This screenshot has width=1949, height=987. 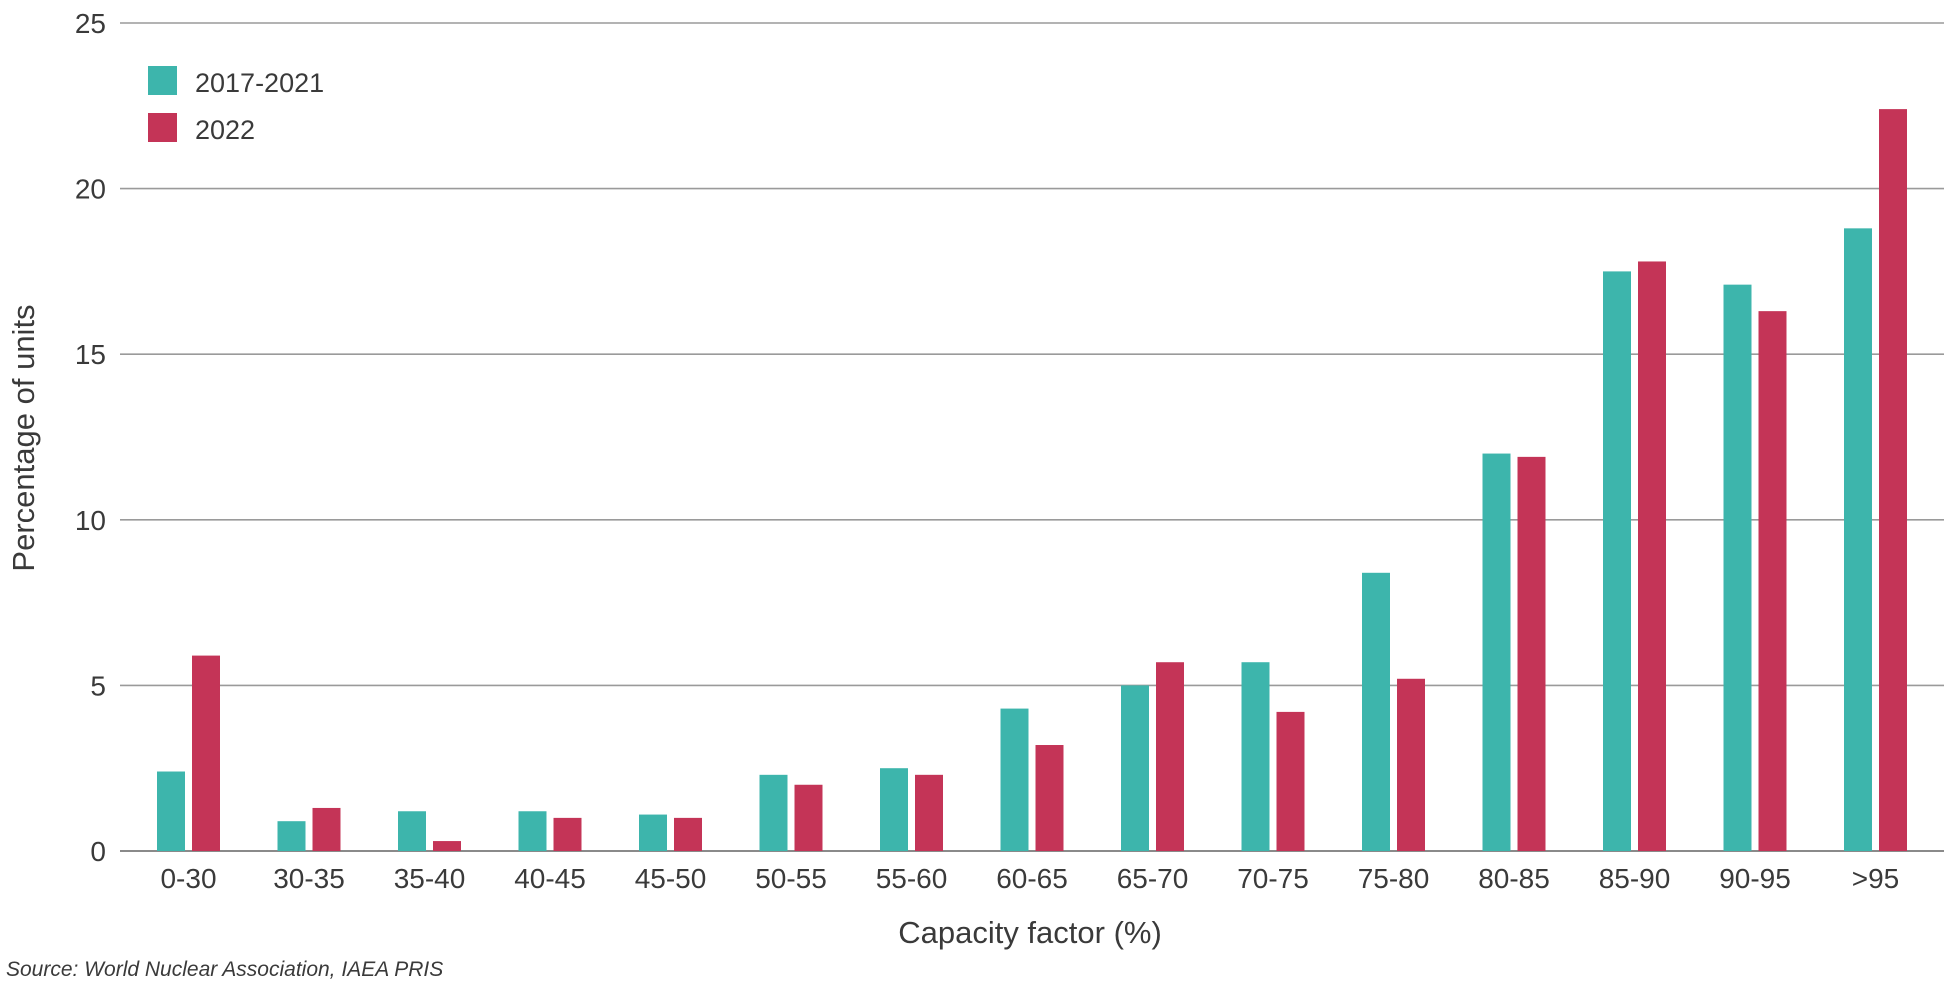 I want to click on x-tick-label-60-65: 60-65, so click(x=1032, y=878).